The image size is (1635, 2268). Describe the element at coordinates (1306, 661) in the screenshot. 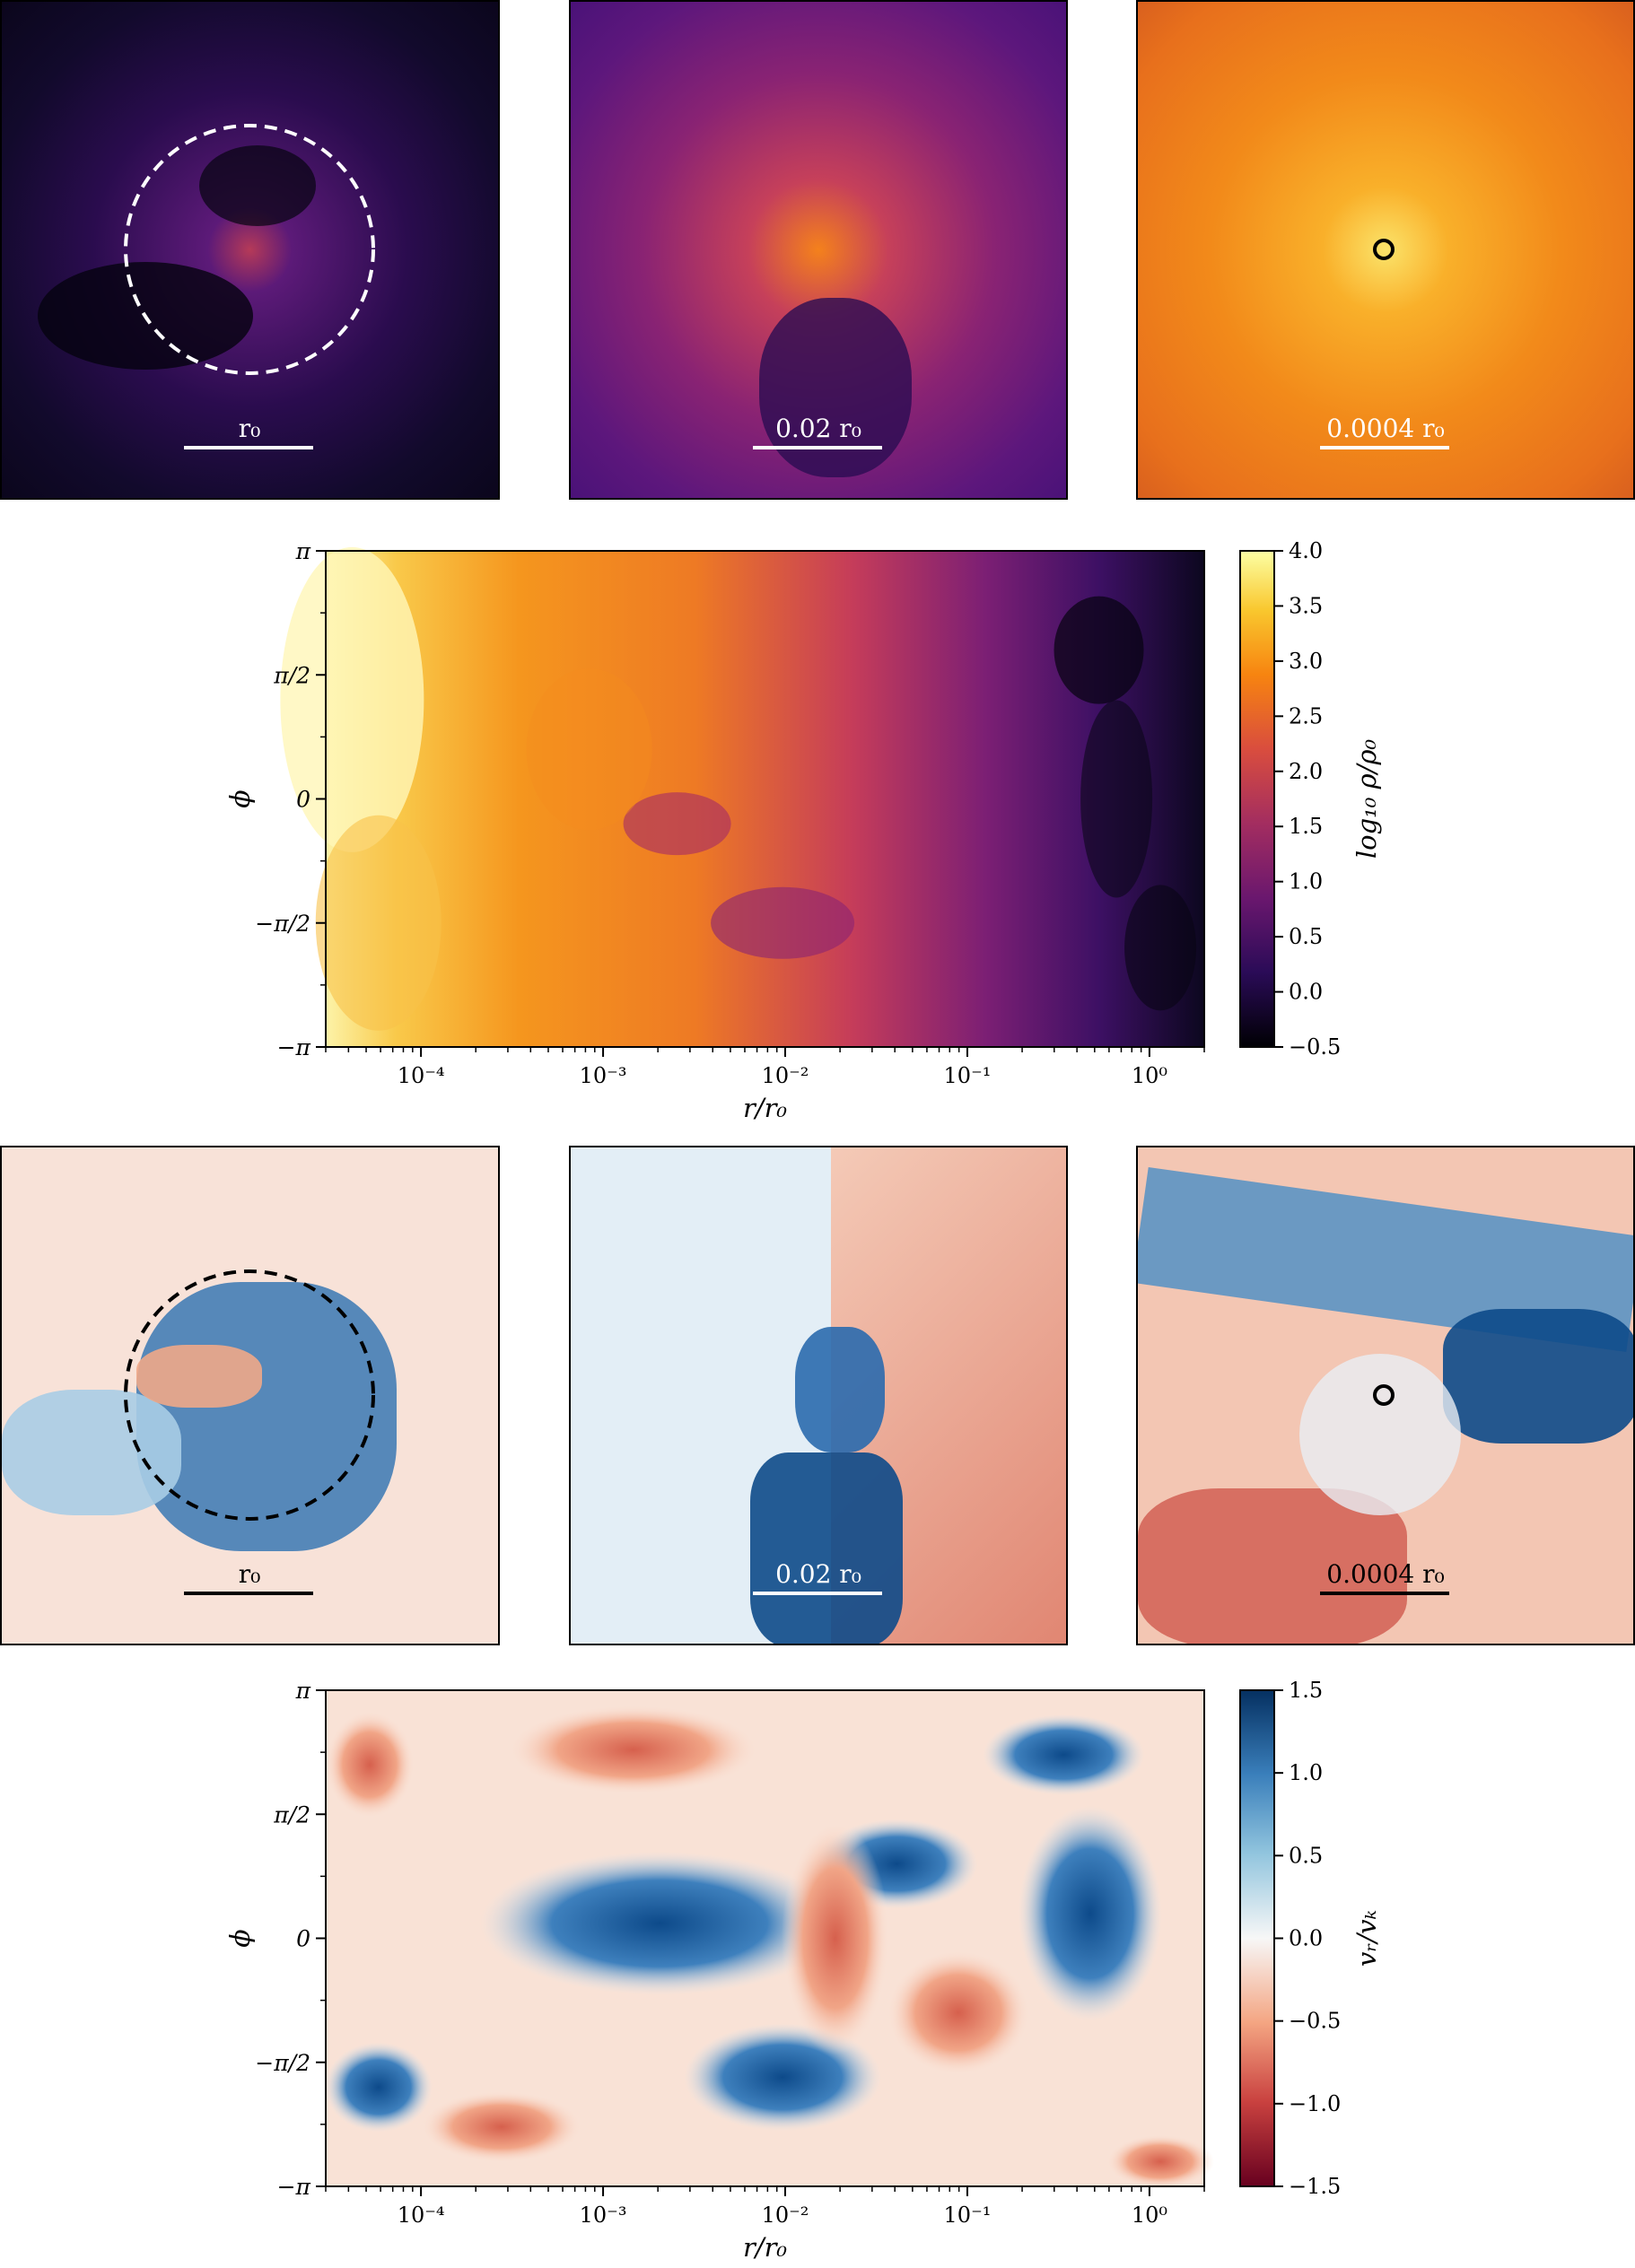

I see `density-colorbar-tick-label: 3.0` at that location.